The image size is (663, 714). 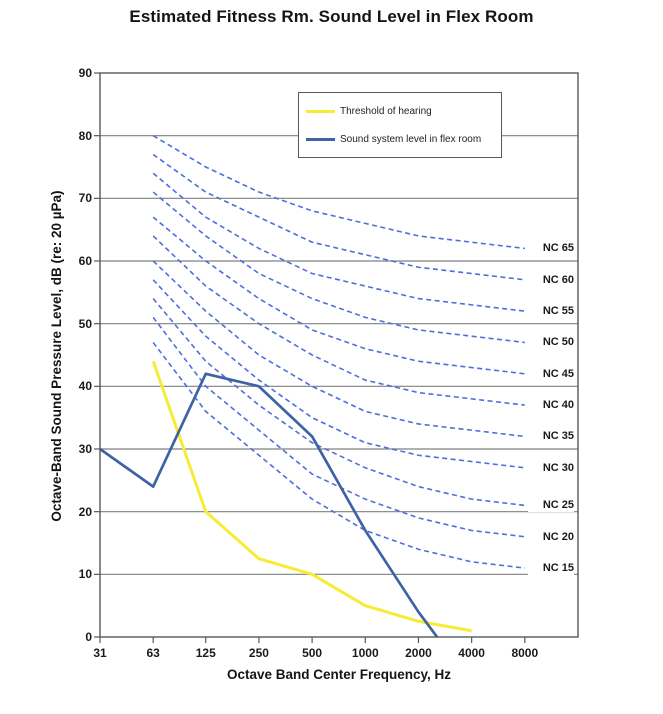 What do you see at coordinates (85, 449) in the screenshot?
I see `y-tick-label-30: 30` at bounding box center [85, 449].